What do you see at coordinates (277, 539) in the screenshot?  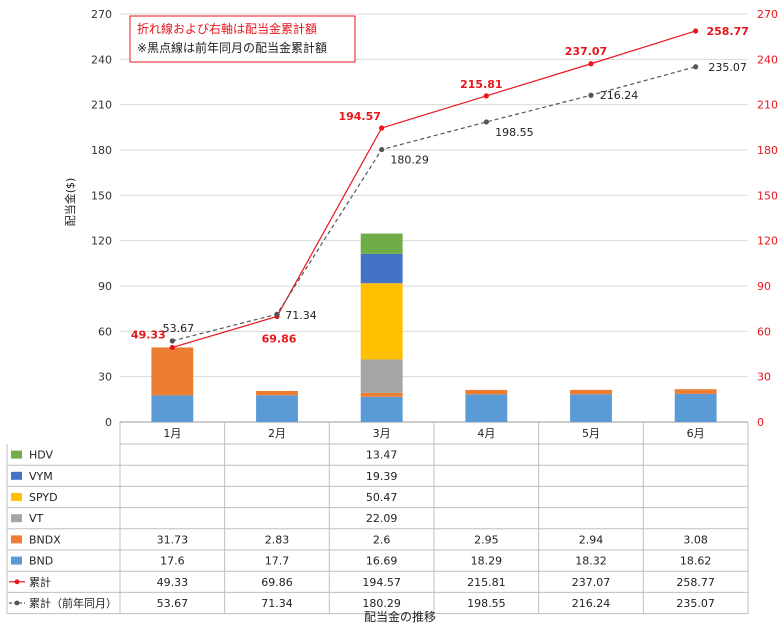 I see `table-cell: 2.83` at bounding box center [277, 539].